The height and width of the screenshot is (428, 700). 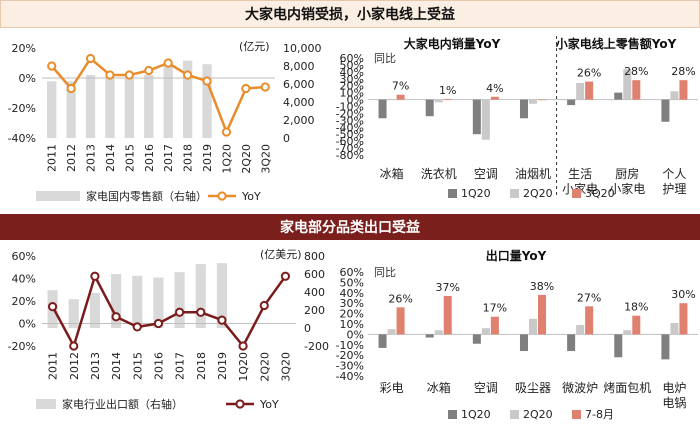 What do you see at coordinates (352, 65) in the screenshot?
I see `y-axis-tick: 50%` at bounding box center [352, 65].